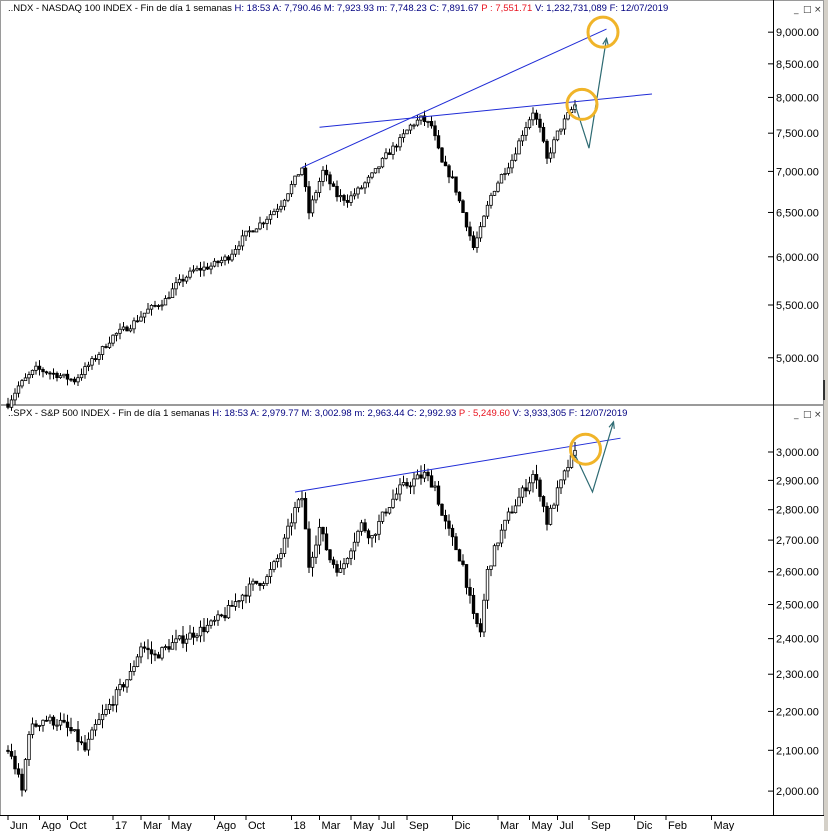 This screenshot has height=831, width=828. What do you see at coordinates (300, 825) in the screenshot?
I see `x-tick-label: 18` at bounding box center [300, 825].